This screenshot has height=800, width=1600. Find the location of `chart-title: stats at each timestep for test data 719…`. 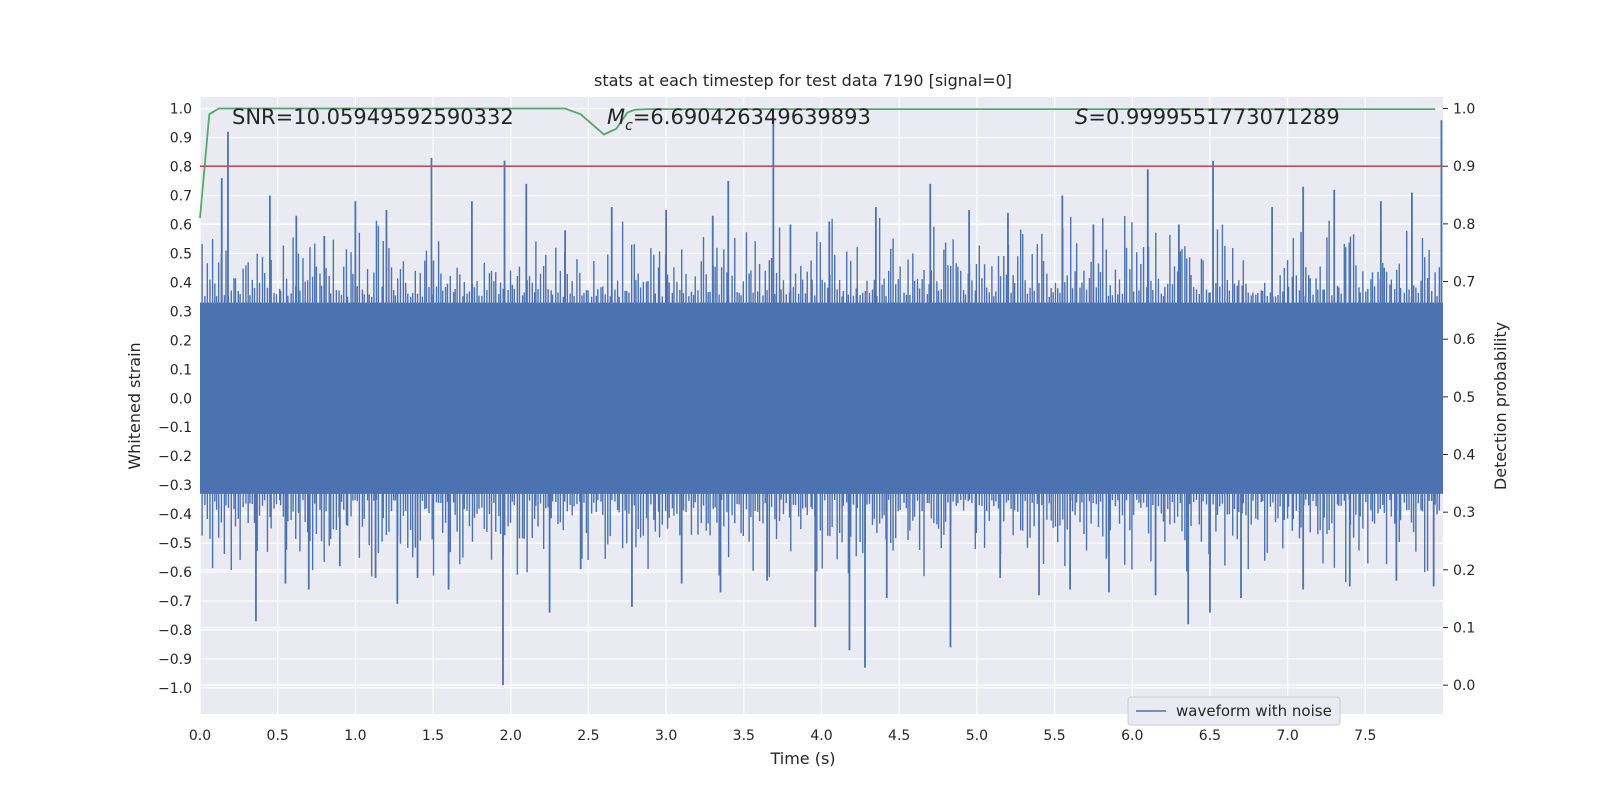

chart-title: stats at each timestep for test data 719… is located at coordinates (803, 80).